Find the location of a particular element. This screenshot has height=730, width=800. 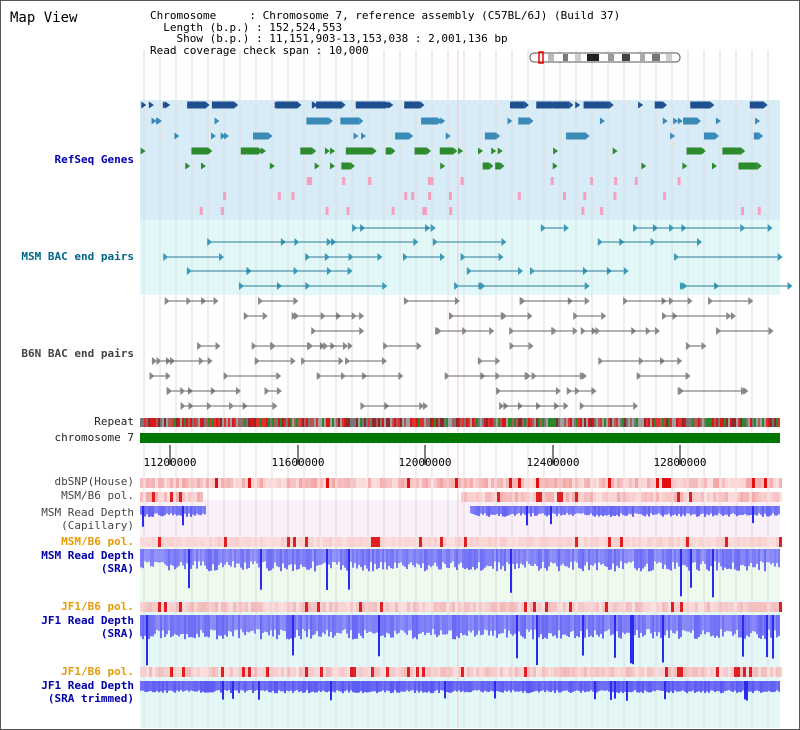

track-label-b6n-bac: B6N BAC end pairs is located at coordinates (77, 353).